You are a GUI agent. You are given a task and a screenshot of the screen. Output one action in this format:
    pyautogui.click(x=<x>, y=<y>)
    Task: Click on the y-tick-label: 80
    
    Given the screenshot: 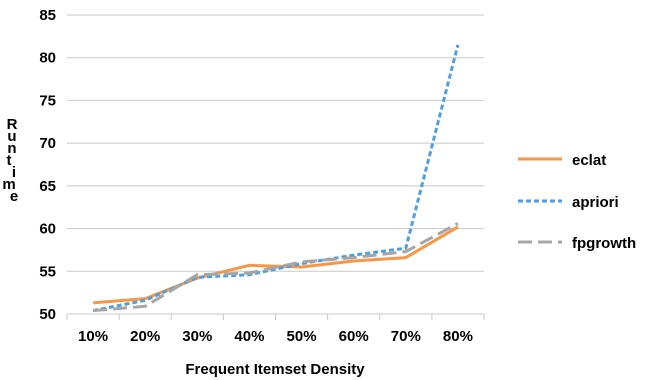 What is the action you would take?
    pyautogui.click(x=47, y=58)
    